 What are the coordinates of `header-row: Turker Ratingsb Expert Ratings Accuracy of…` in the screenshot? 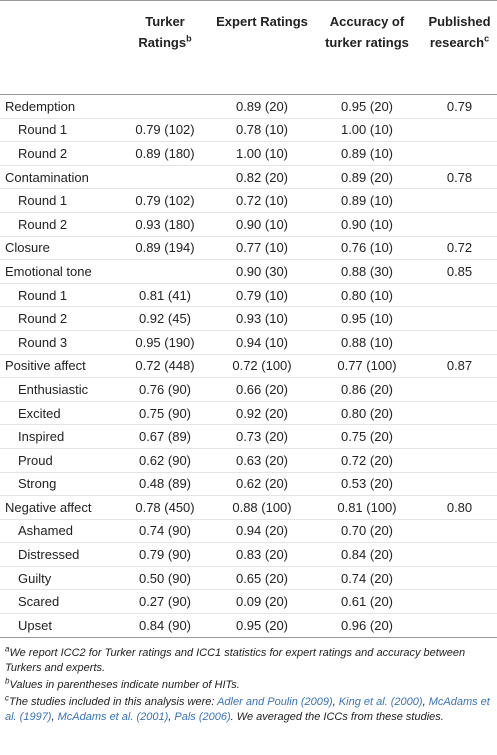 It's located at (248, 47).